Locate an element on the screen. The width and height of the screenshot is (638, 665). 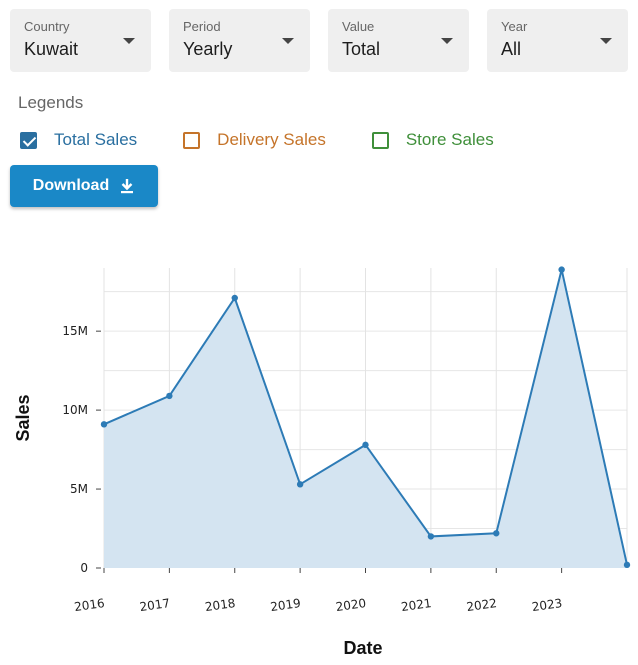
value-select-value: Total is located at coordinates (361, 49).